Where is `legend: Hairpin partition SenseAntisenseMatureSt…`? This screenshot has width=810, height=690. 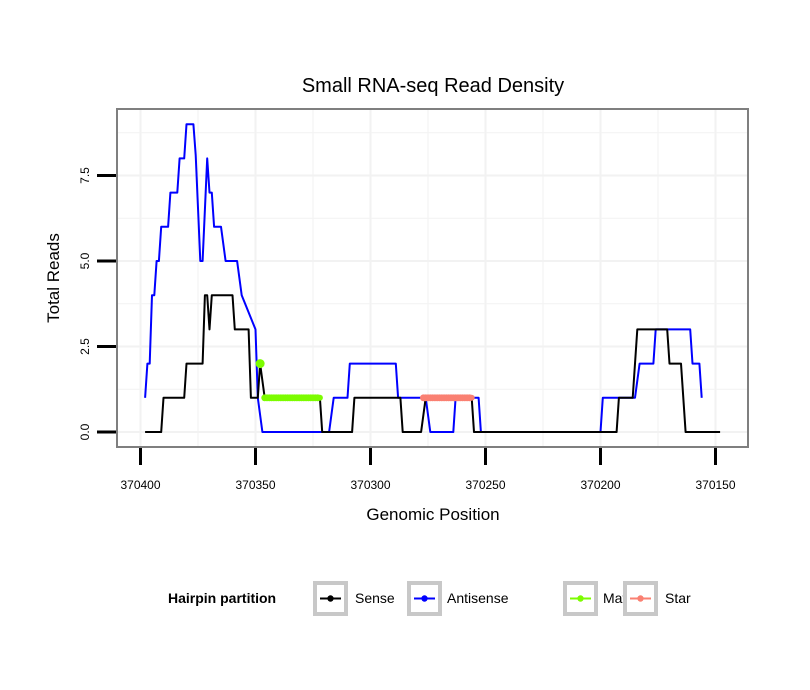
legend: Hairpin partition SenseAntisenseMatureSt… is located at coordinates (429, 598).